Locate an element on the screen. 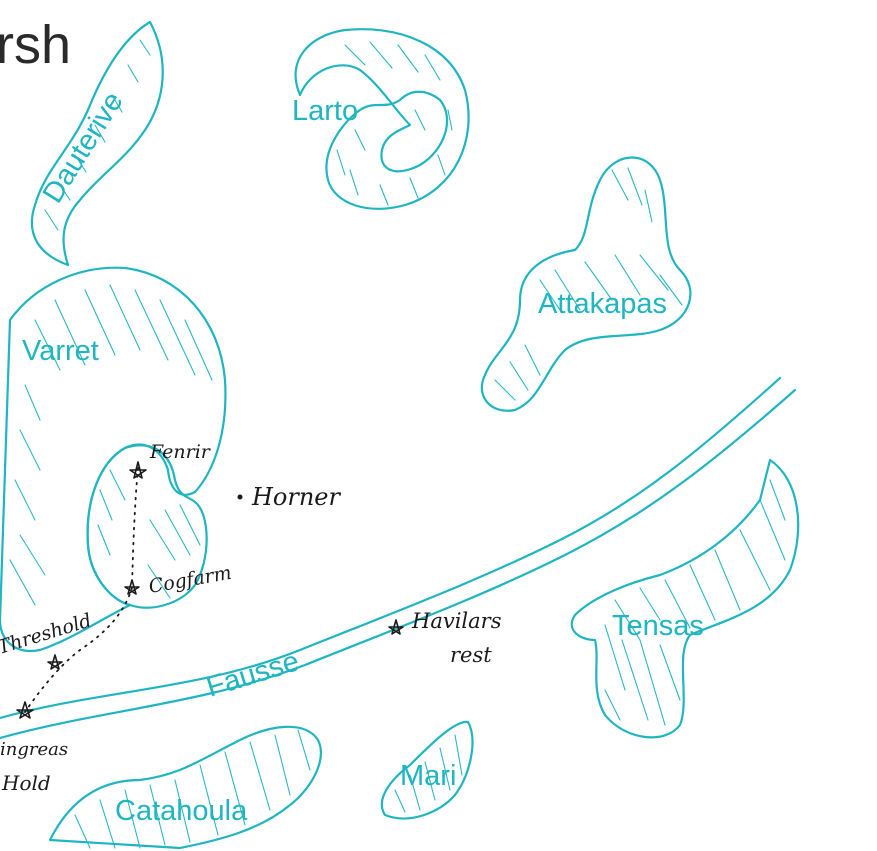 The height and width of the screenshot is (851, 877). region-catahoula: Catahoula is located at coordinates (185, 787).